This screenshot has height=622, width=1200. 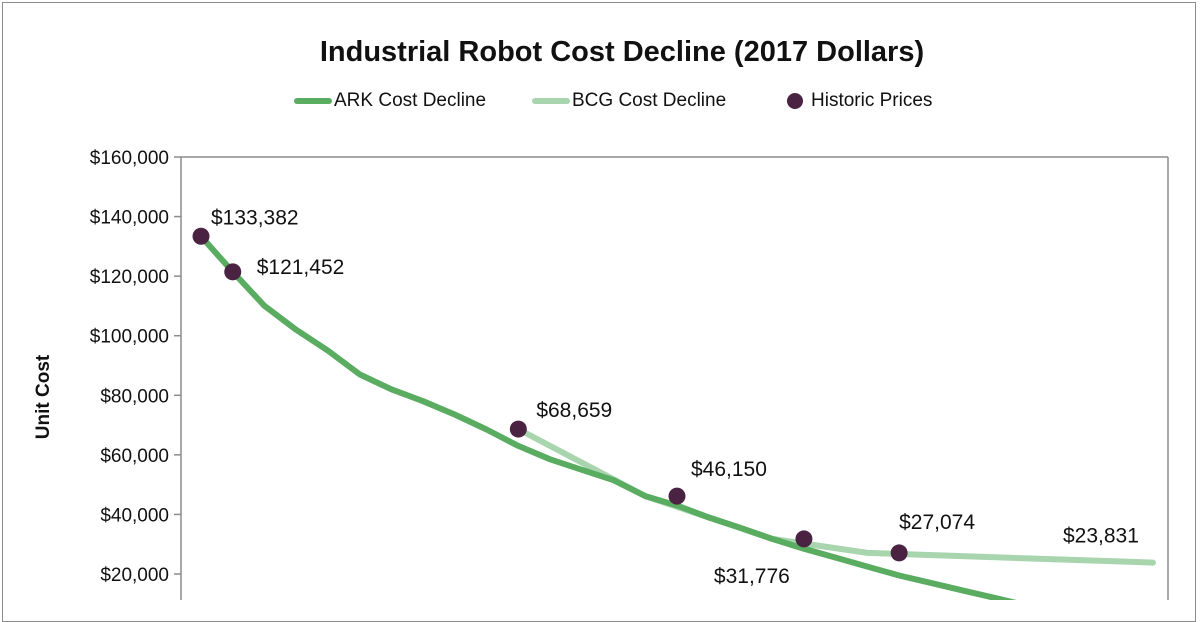 I want to click on legend-label-historic: Historic Prices, so click(x=872, y=100).